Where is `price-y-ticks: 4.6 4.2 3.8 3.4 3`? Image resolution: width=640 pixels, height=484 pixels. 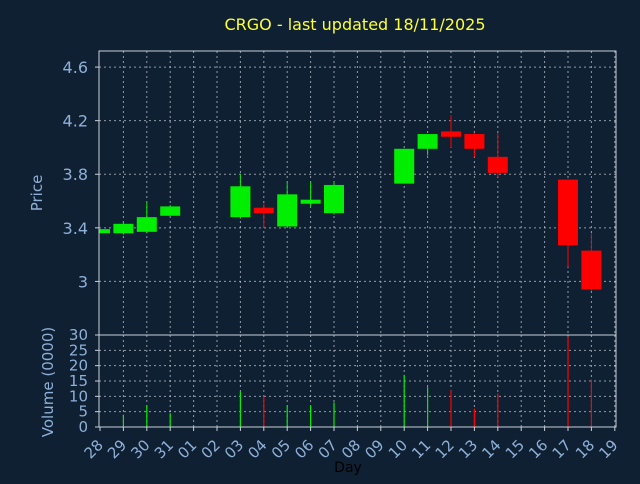 price-y-ticks: 4.6 4.2 3.8 3.4 3 is located at coordinates (81, 174).